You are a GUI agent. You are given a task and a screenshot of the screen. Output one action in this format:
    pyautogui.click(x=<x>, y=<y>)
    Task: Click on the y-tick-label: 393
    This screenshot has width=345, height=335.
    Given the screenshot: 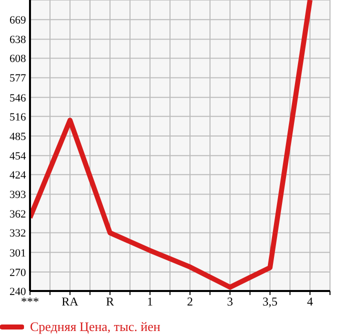 What is the action you would take?
    pyautogui.click(x=18, y=195)
    